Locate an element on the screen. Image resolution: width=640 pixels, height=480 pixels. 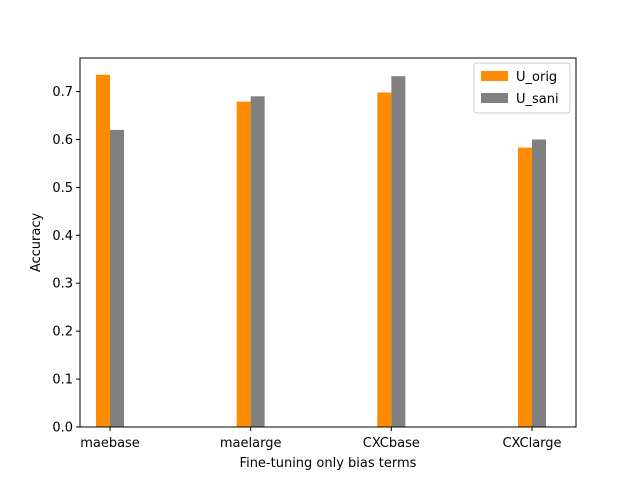
bar-u-orig-cxcbase is located at coordinates (384, 259).